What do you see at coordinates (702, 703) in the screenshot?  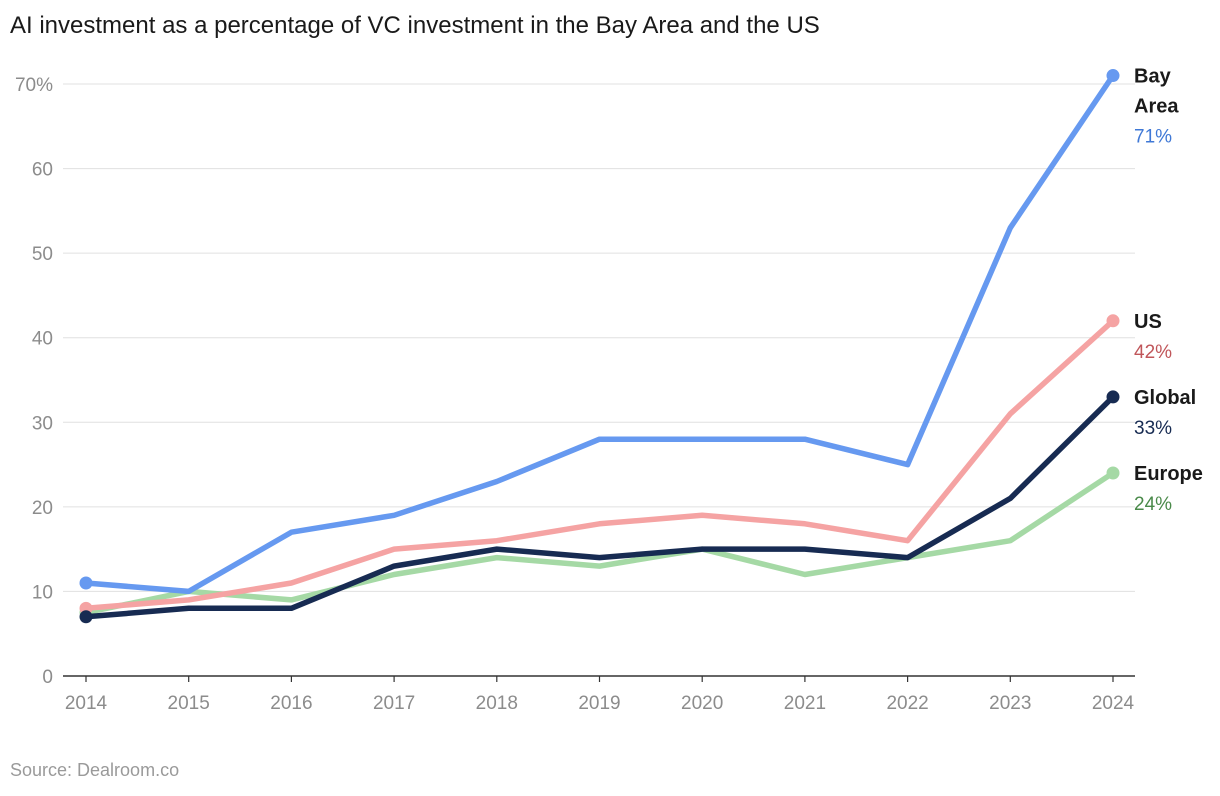 I see `x-tick-label: 2020` at bounding box center [702, 703].